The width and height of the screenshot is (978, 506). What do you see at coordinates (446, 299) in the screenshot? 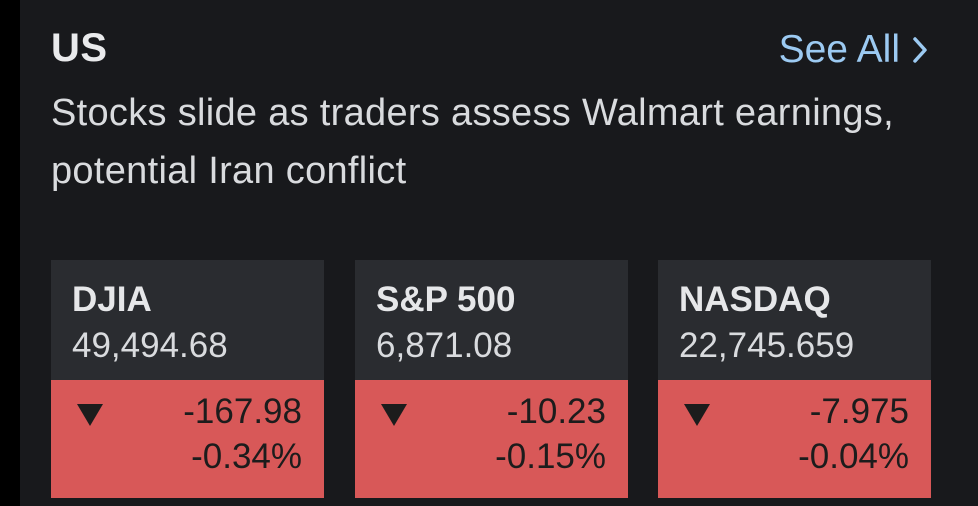
I see `index-name: S&P 500` at bounding box center [446, 299].